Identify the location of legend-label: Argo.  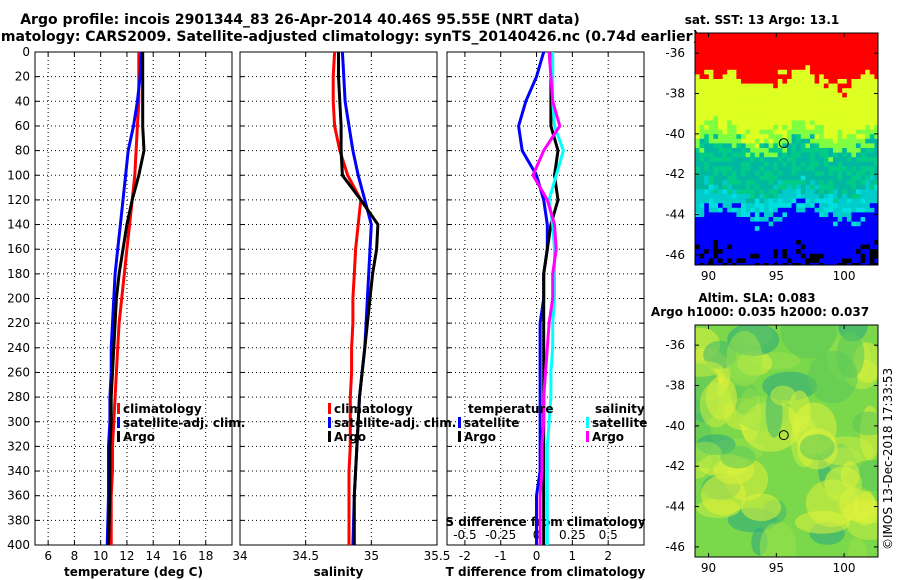
(608, 437).